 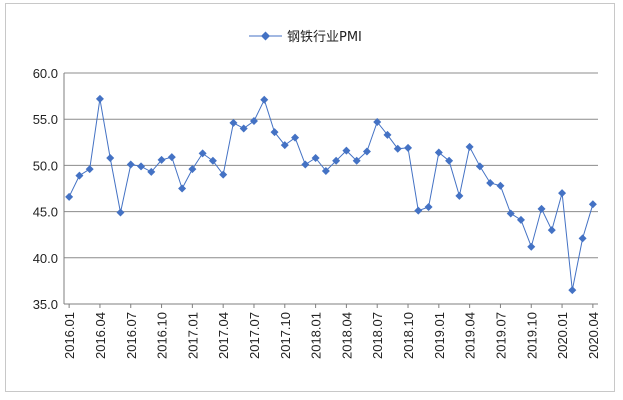 What do you see at coordinates (324, 37) in the screenshot?
I see `legend-label: 钢铁行业PMI` at bounding box center [324, 37].